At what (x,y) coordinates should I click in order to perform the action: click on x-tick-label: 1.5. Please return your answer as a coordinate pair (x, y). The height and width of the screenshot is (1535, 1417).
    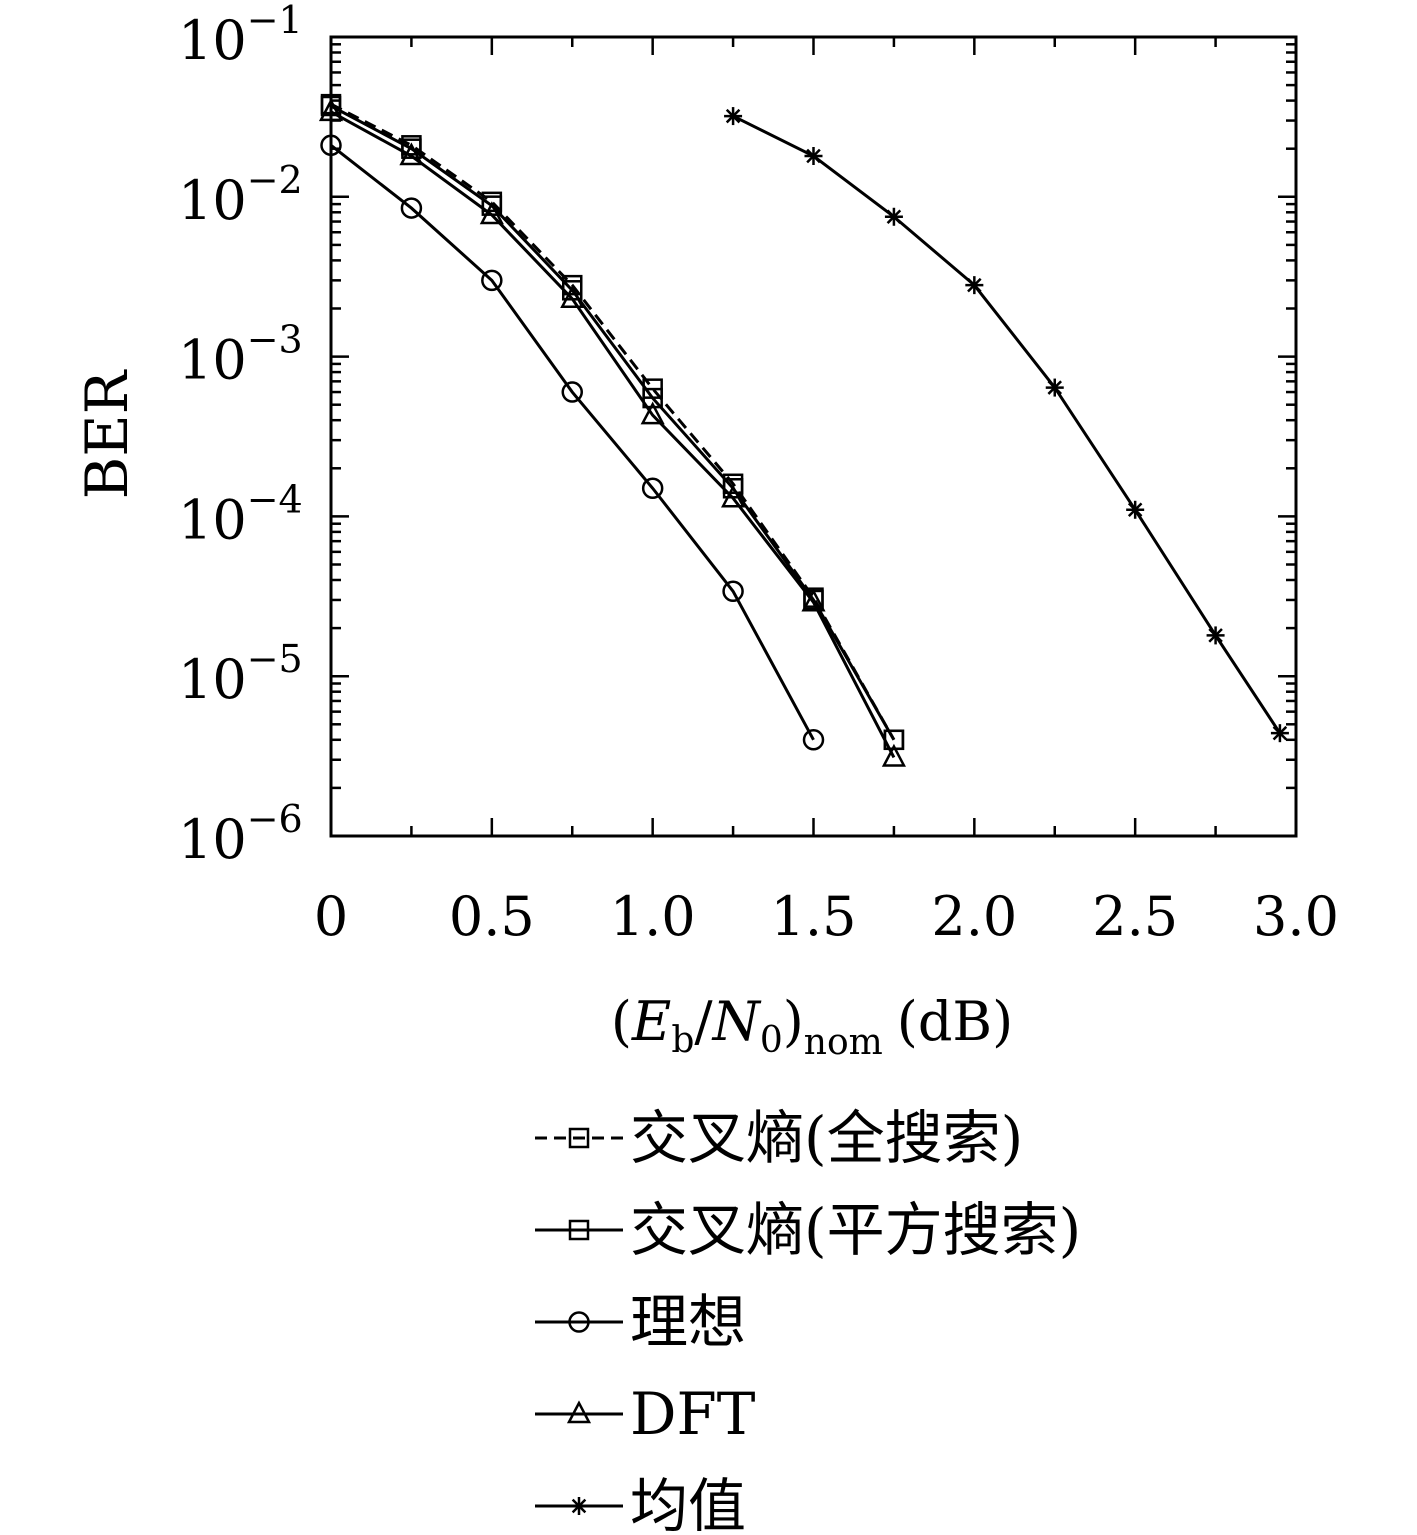
    Looking at the image, I should click on (814, 916).